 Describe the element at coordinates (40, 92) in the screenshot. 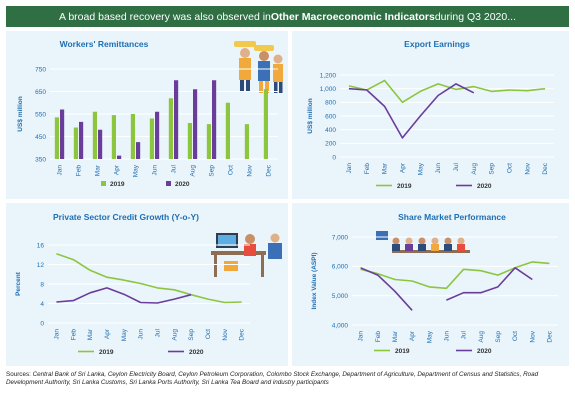

I see `y-tick-label: 650` at that location.